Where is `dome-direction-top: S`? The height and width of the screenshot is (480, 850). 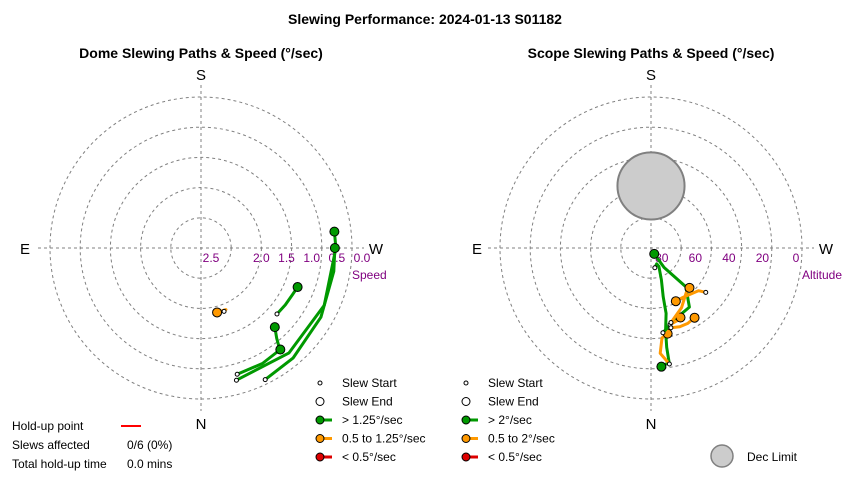
dome-direction-top: S is located at coordinates (201, 75).